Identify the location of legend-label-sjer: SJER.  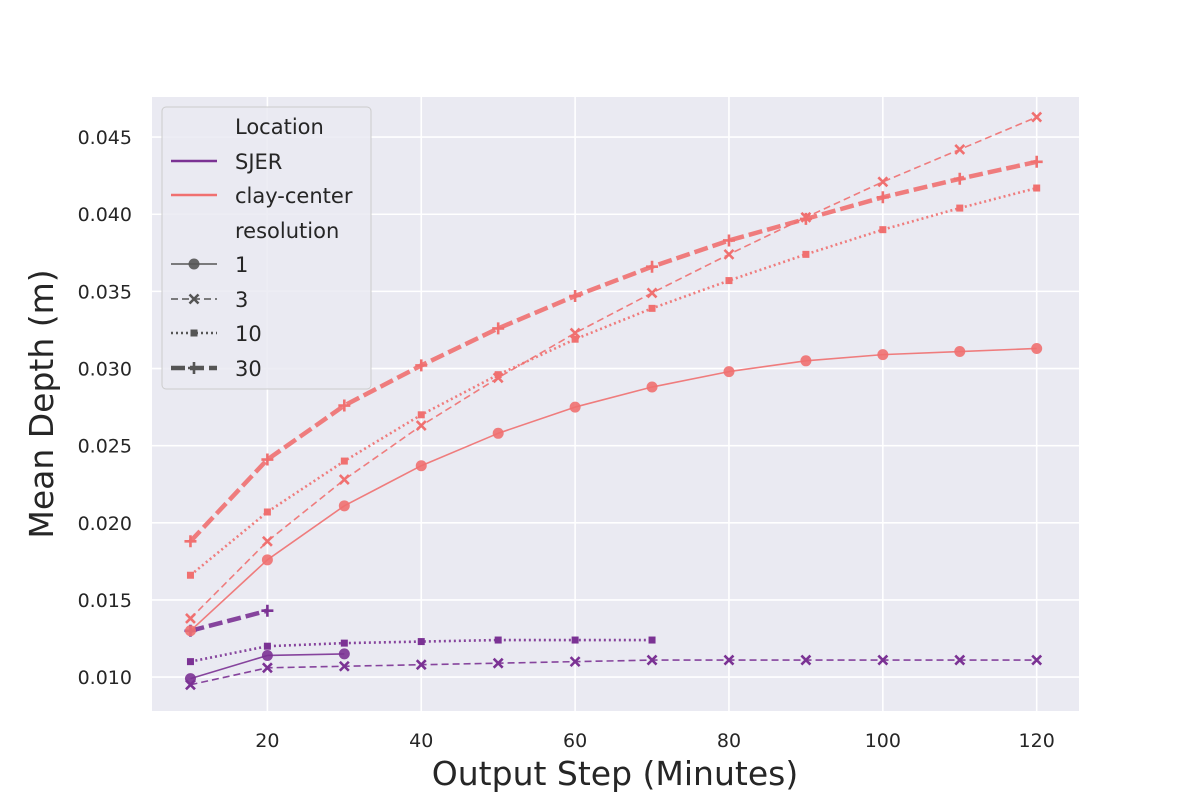
(258, 162).